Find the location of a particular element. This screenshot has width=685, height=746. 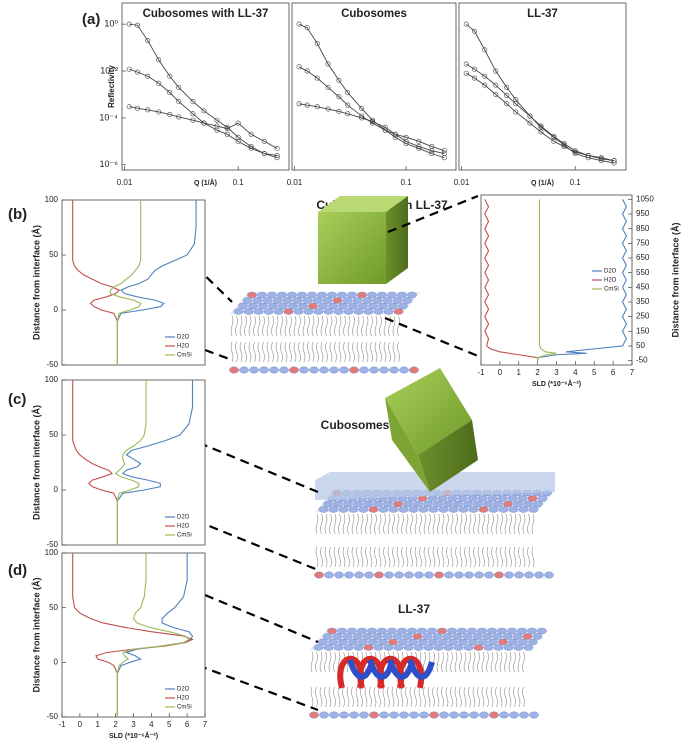

y-axis-label: Distance from interface (Å) is located at coordinates (675, 279).